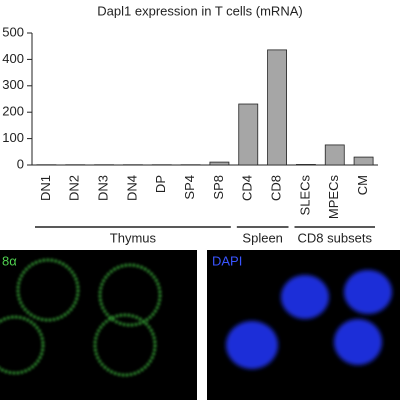 The image size is (400, 405). Describe the element at coordinates (262, 237) in the screenshot. I see `group-label: Spleen` at that location.